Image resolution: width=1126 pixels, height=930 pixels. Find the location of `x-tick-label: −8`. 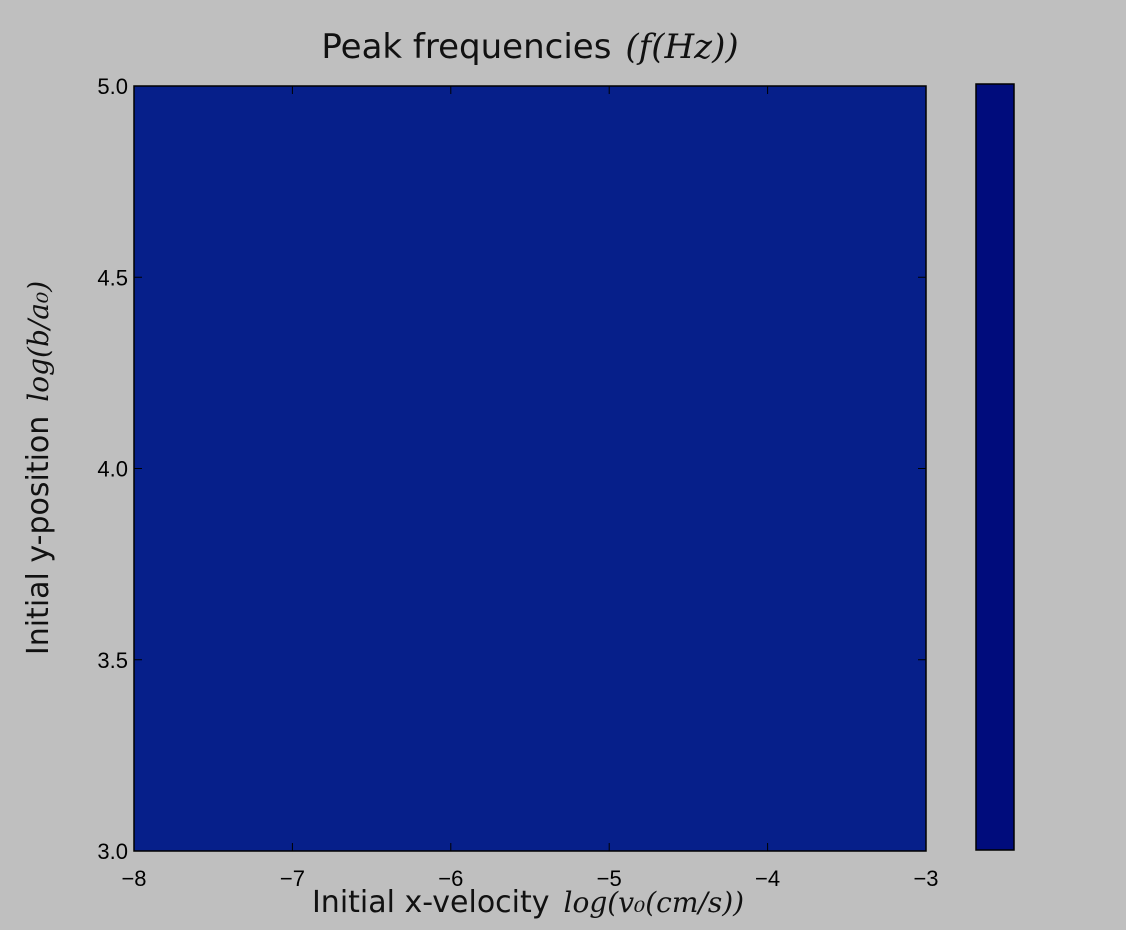

x-tick-label: −8 is located at coordinates (133, 878).